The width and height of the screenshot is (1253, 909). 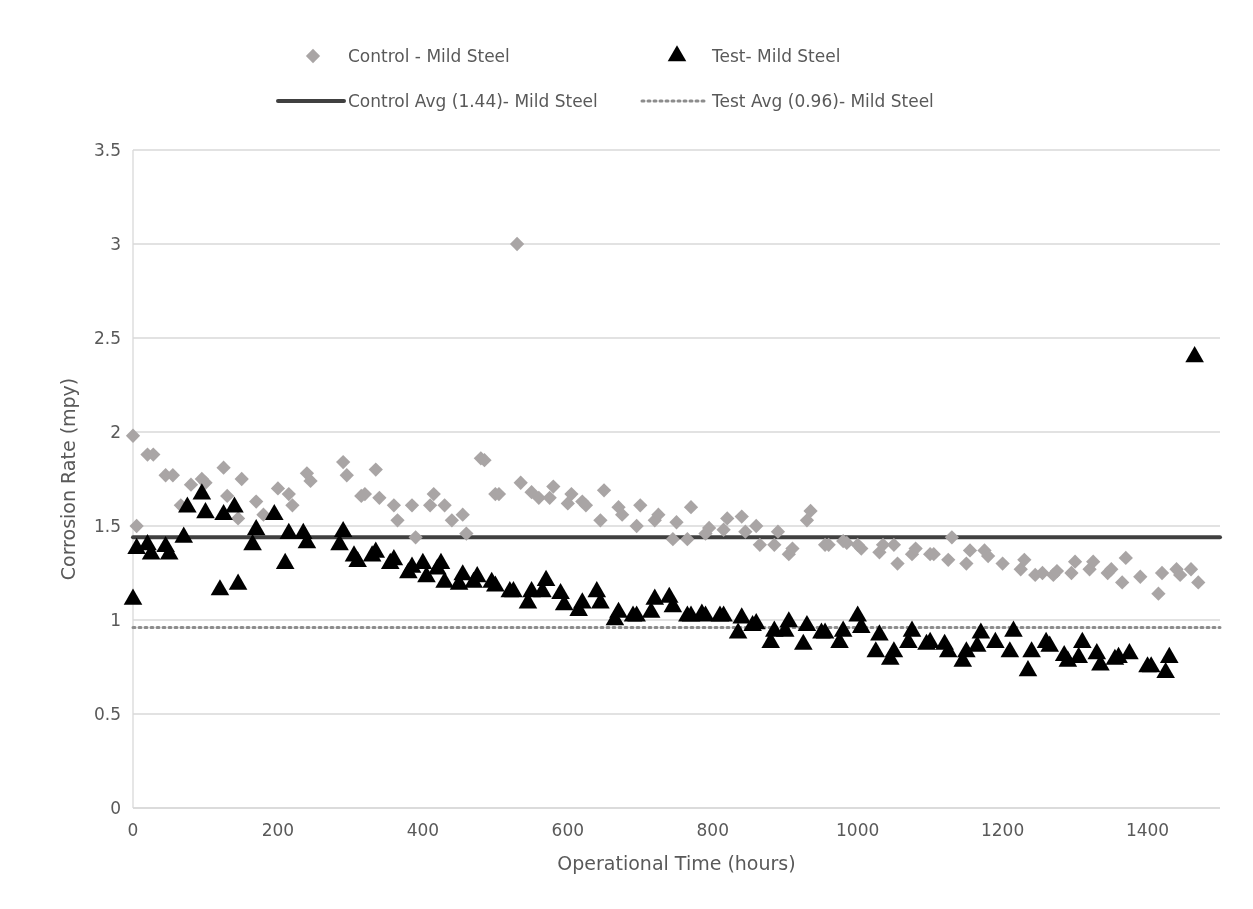 I want to click on y-tick-label: 2, so click(x=115, y=431).